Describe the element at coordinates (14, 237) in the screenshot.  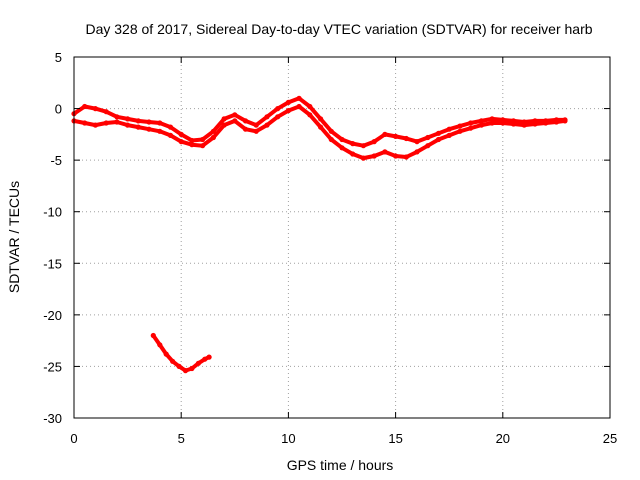
I see `y-axis-label: SDTVAR / TECUs` at that location.